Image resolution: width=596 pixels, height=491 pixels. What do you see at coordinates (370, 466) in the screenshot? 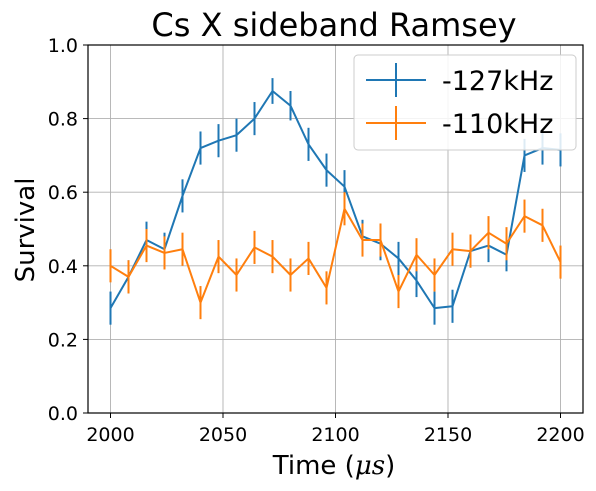
I see `x-axis-label-unit: μs` at bounding box center [370, 466].